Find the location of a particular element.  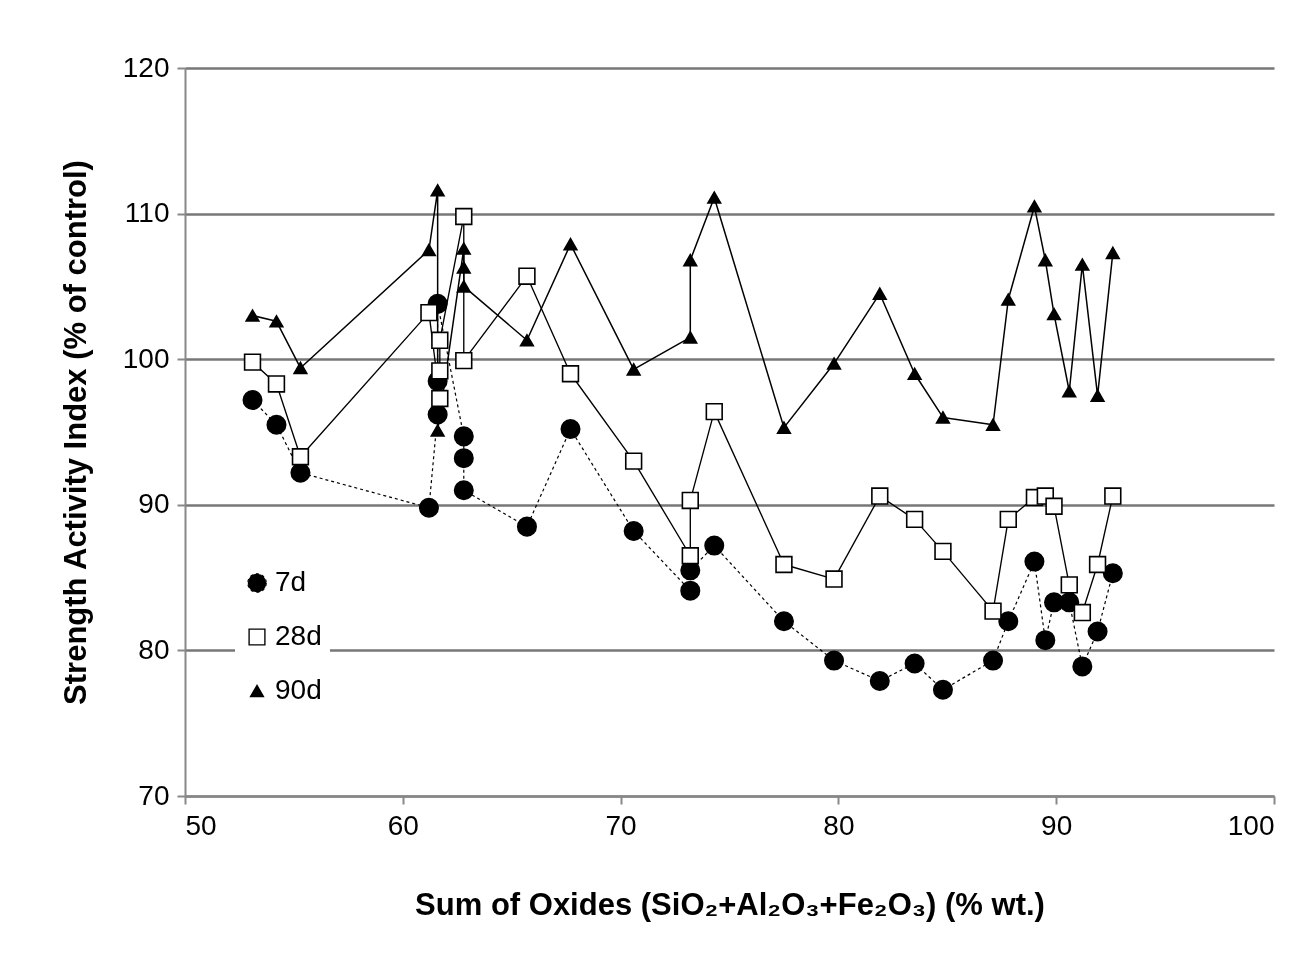

y-tick-label: 100 is located at coordinates (146, 358).